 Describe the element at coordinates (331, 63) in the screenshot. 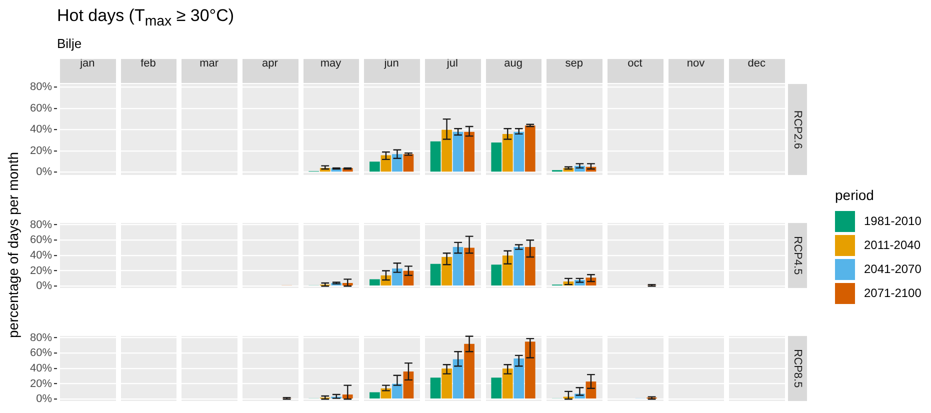

I see `x-tick-label: may` at that location.